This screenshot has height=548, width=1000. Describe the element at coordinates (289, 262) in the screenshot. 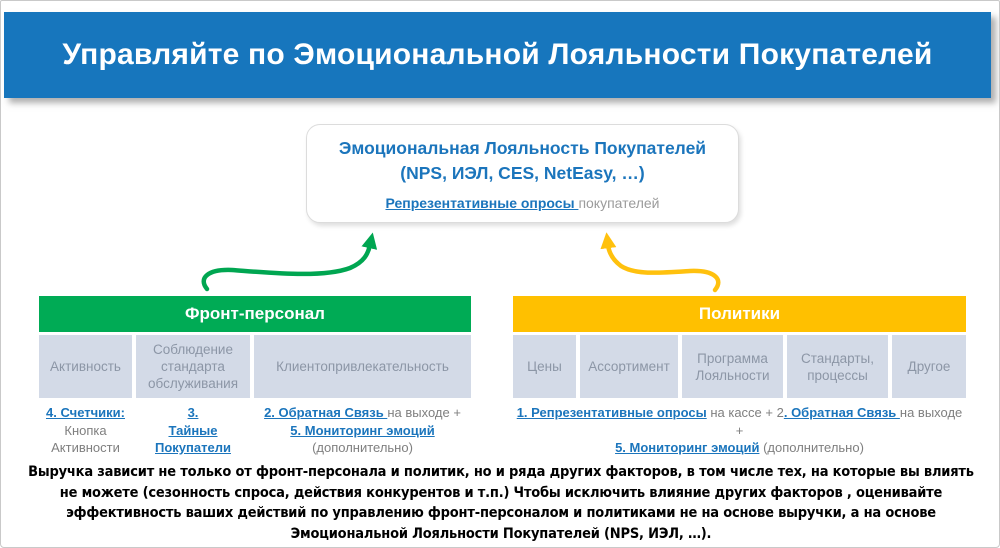

I see `green-arrow` at that location.